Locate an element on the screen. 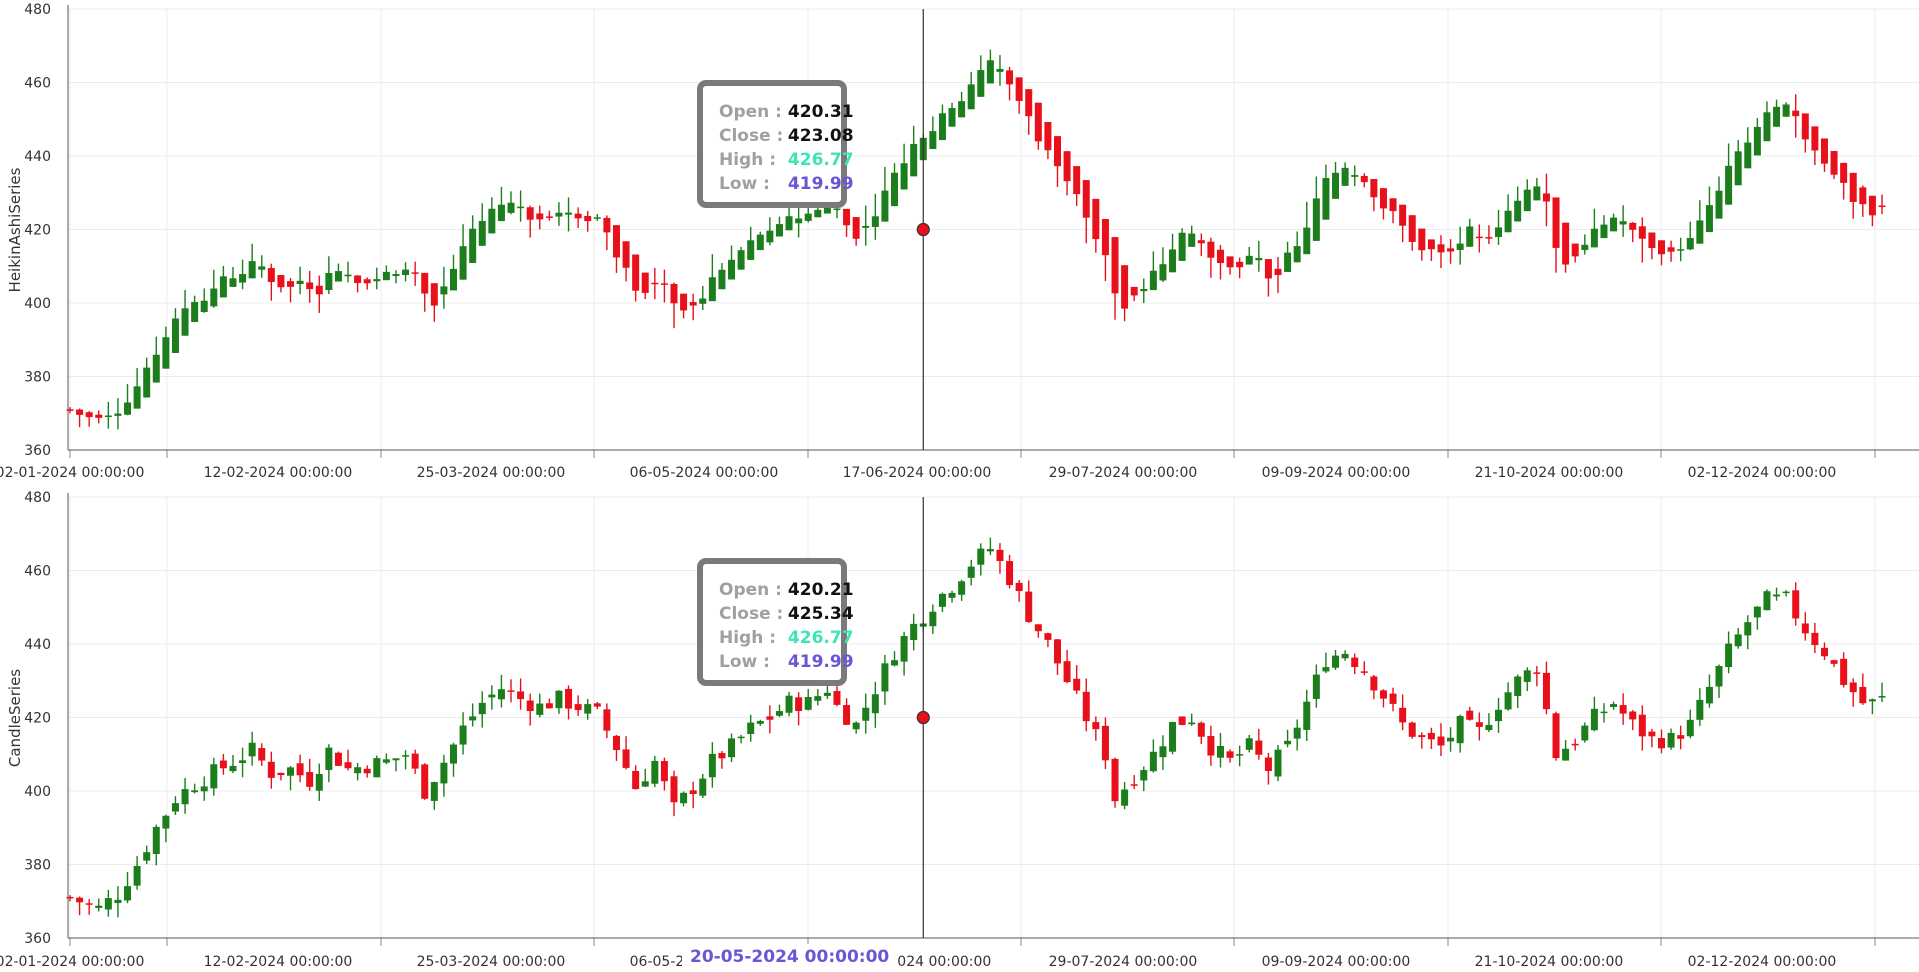 This screenshot has width=1919, height=972. candle-tooltip-low: 419.99 is located at coordinates (820, 662).